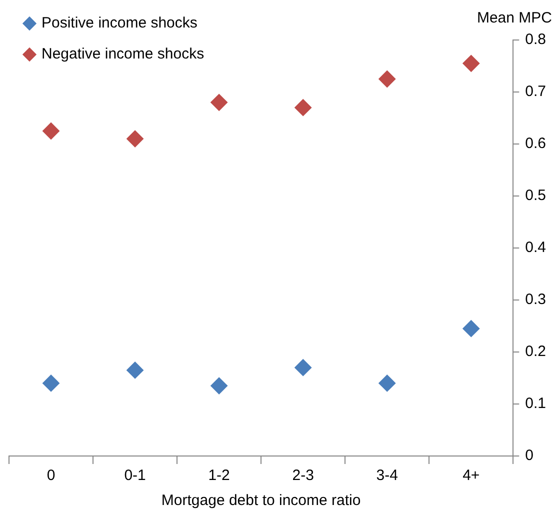  What do you see at coordinates (51, 475) in the screenshot?
I see `x-tick-label: 0` at bounding box center [51, 475].